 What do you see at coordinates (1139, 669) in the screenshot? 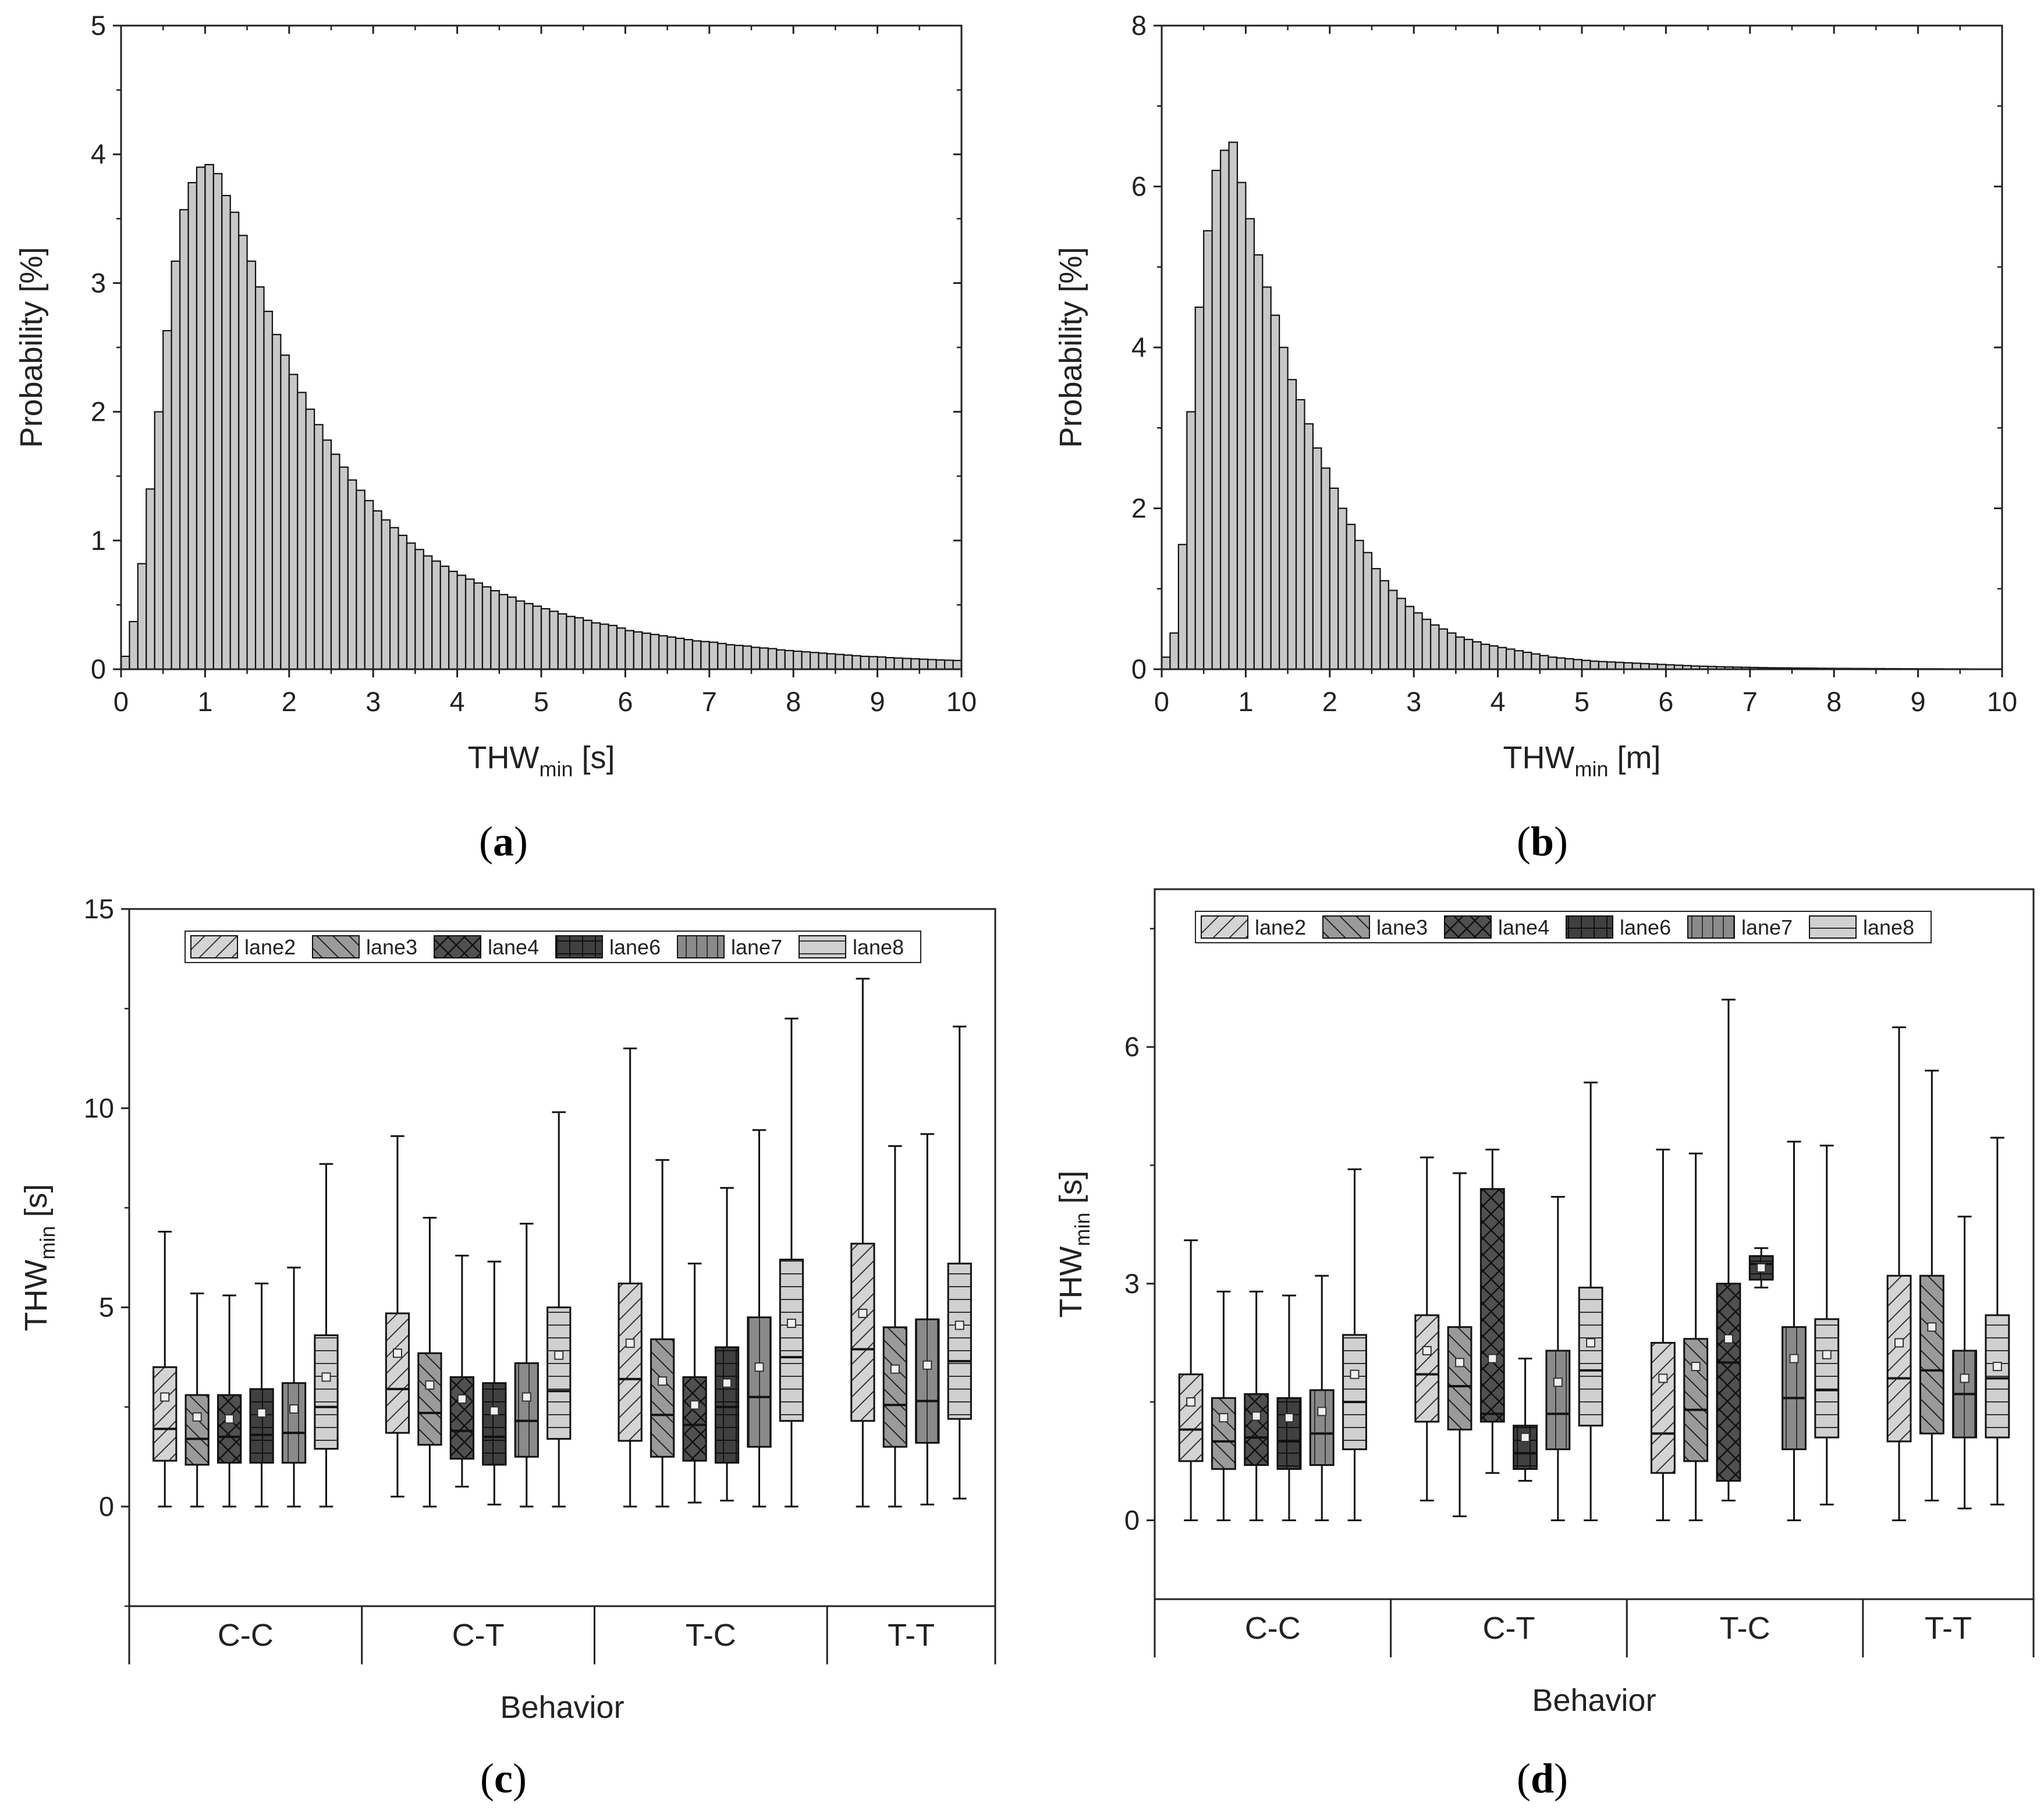
I see `y-tick-label: 0` at bounding box center [1139, 669].